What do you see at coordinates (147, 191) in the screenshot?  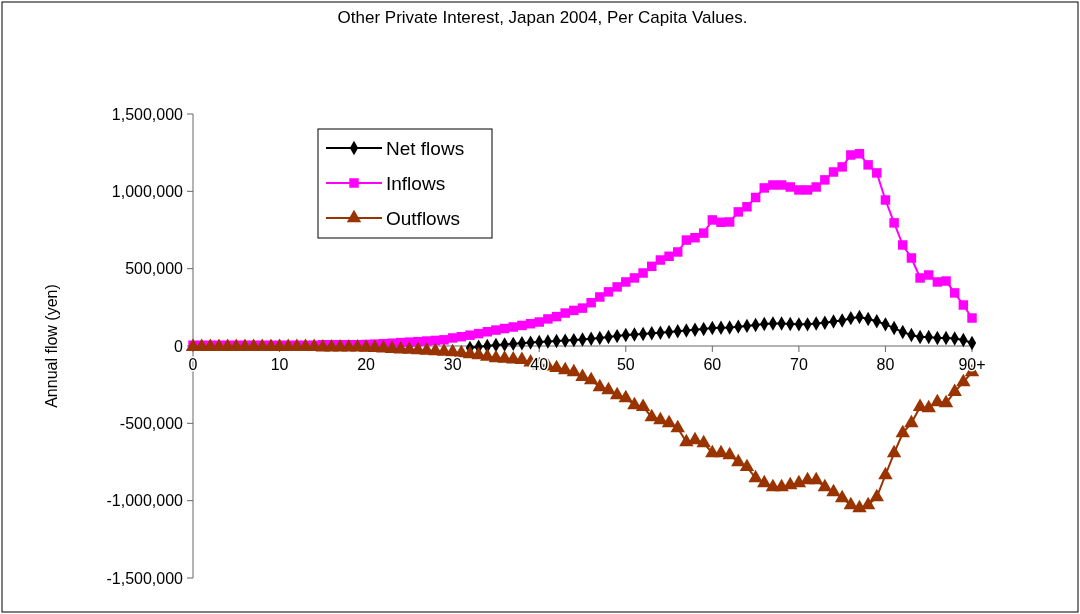 I see `y-tick-label: 1,000,000` at bounding box center [147, 191].